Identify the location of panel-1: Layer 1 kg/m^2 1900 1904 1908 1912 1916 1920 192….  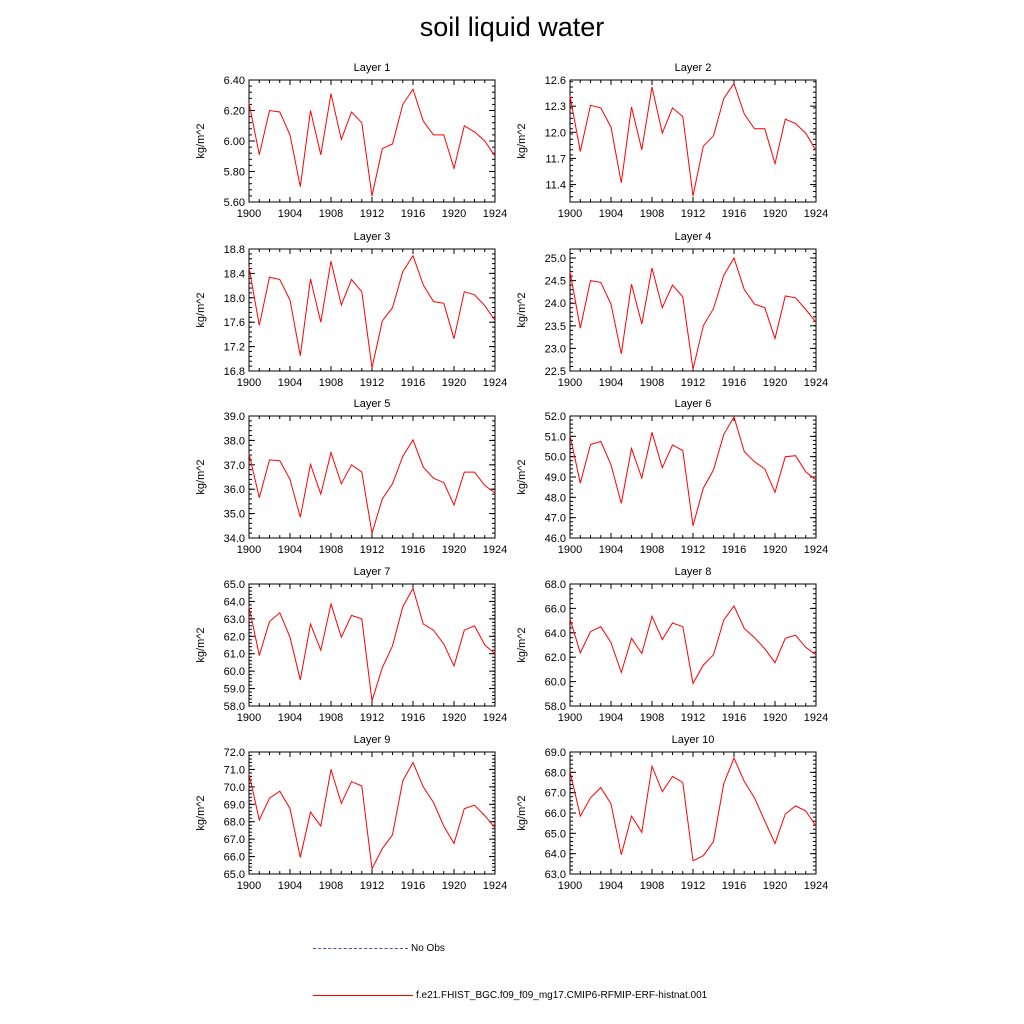
(351, 141).